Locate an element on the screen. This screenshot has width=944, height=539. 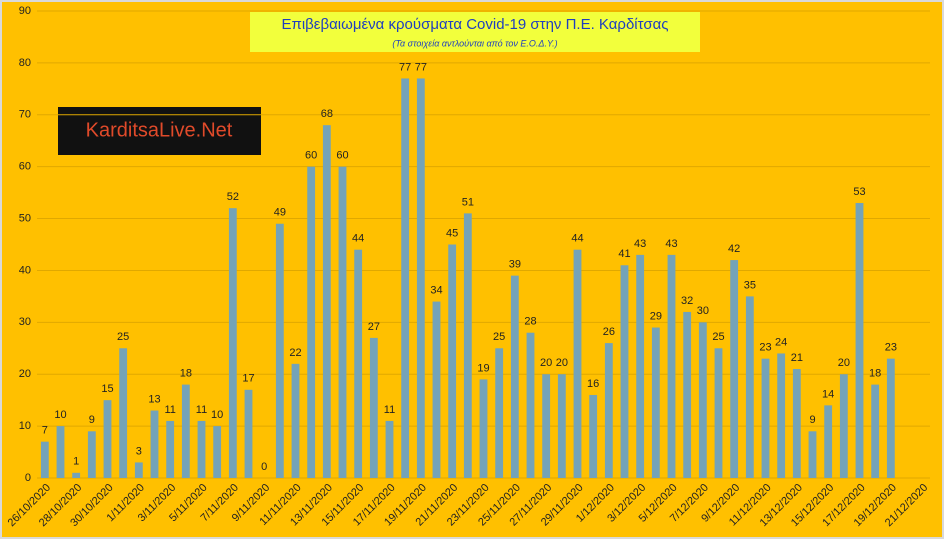
y-tick-label: 80 is located at coordinates (25, 63).